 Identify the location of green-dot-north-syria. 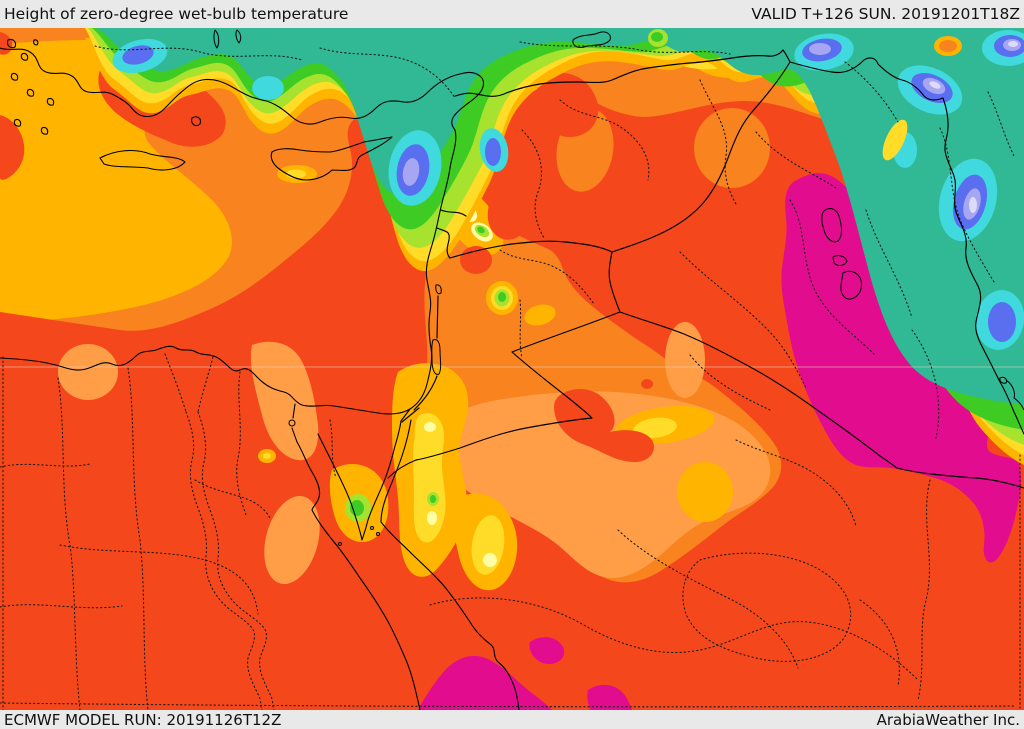
(657, 37).